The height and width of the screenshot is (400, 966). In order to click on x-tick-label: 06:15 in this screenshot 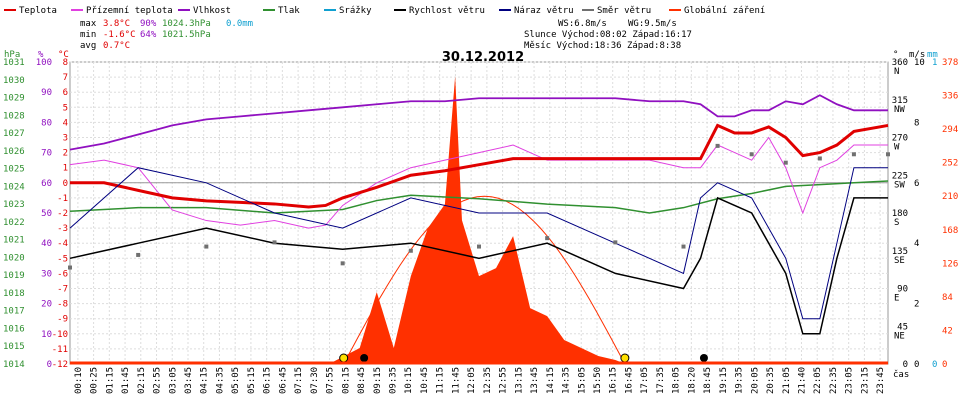, I will do `click(268, 380)`.